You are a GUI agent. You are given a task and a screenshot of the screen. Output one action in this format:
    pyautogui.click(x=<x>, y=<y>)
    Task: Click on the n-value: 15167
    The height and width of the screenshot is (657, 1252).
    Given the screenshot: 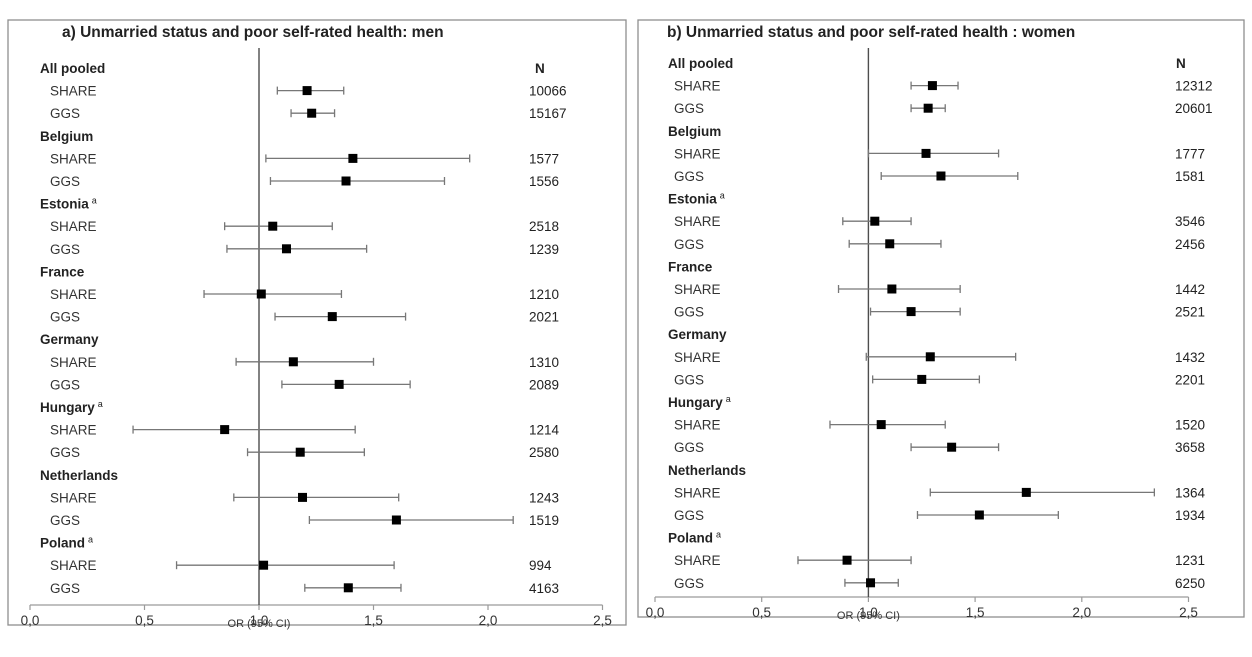 What is the action you would take?
    pyautogui.click(x=548, y=113)
    